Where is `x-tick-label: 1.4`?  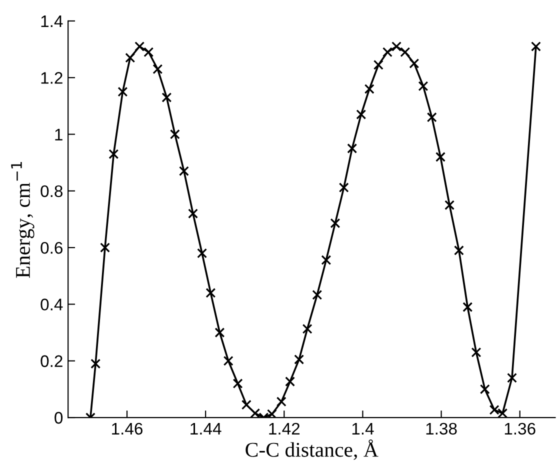
x-tick-label: 1.4 is located at coordinates (363, 428).